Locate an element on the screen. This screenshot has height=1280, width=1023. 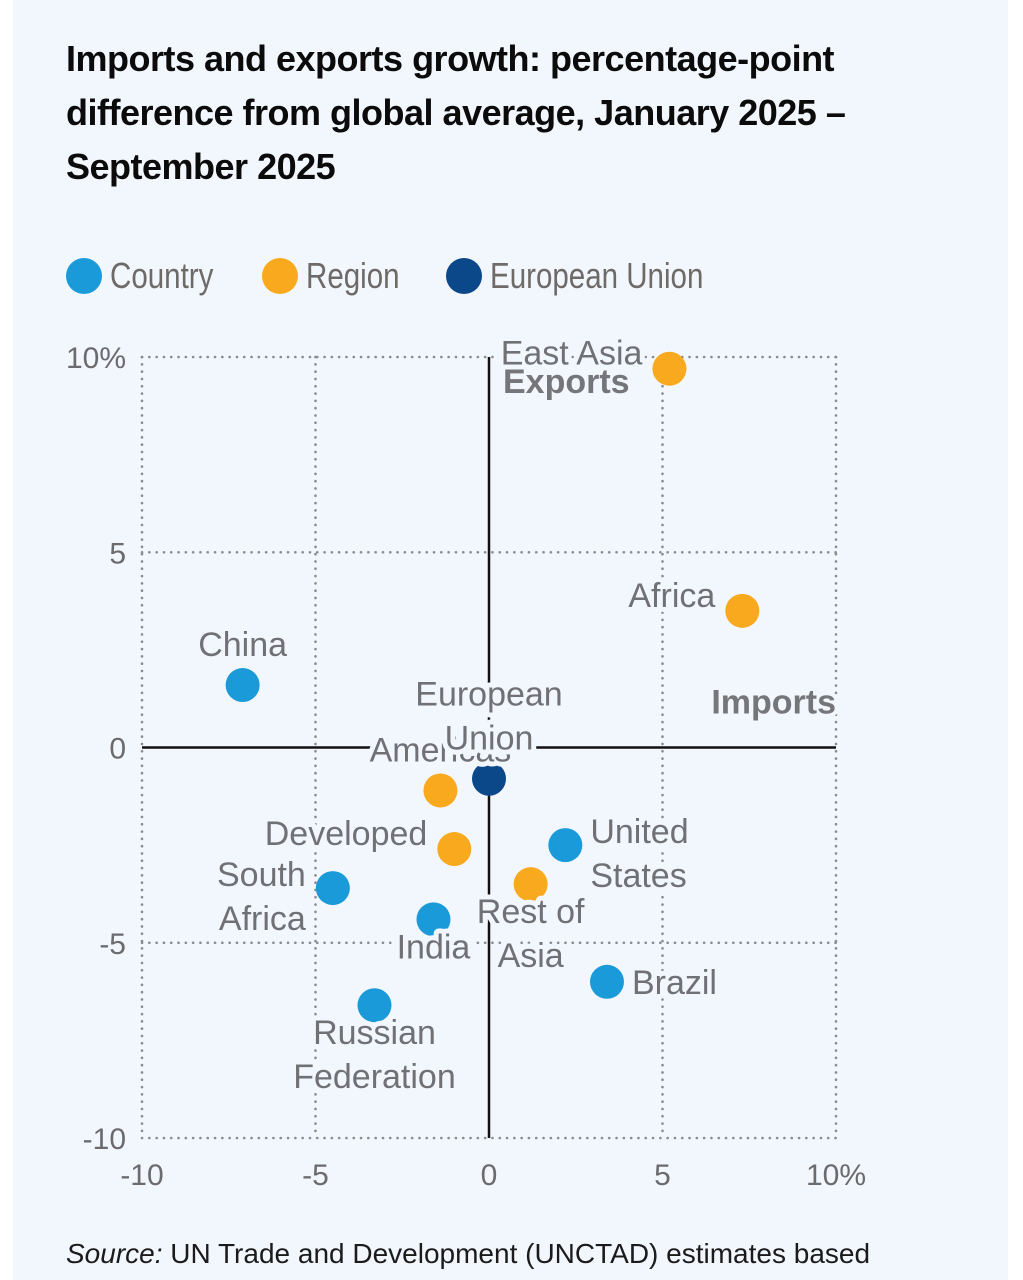
x-tick-label: 10% is located at coordinates (836, 1175).